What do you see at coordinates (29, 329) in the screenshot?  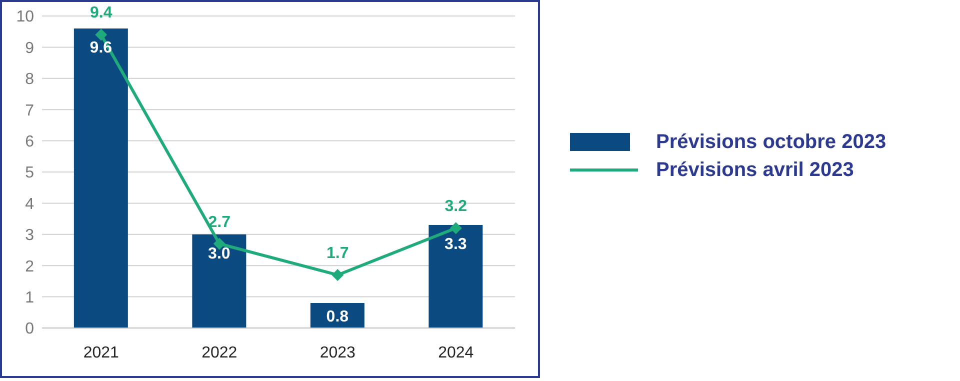 I see `y-tick-label: 0` at bounding box center [29, 329].